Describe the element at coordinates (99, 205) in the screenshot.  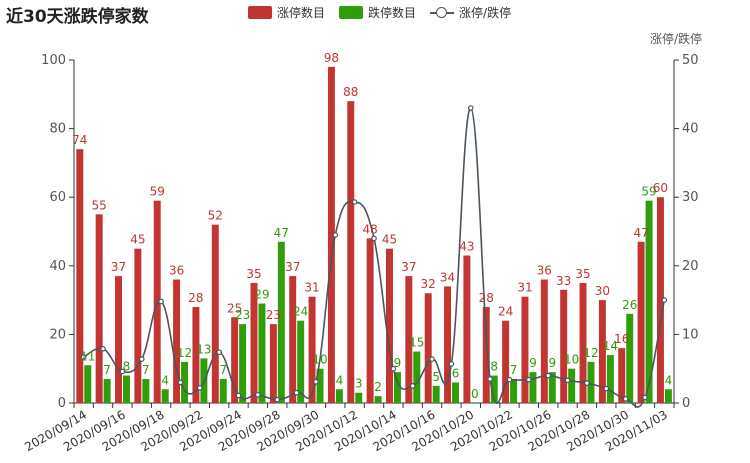
I see `bar-up-label: 55` at that location.